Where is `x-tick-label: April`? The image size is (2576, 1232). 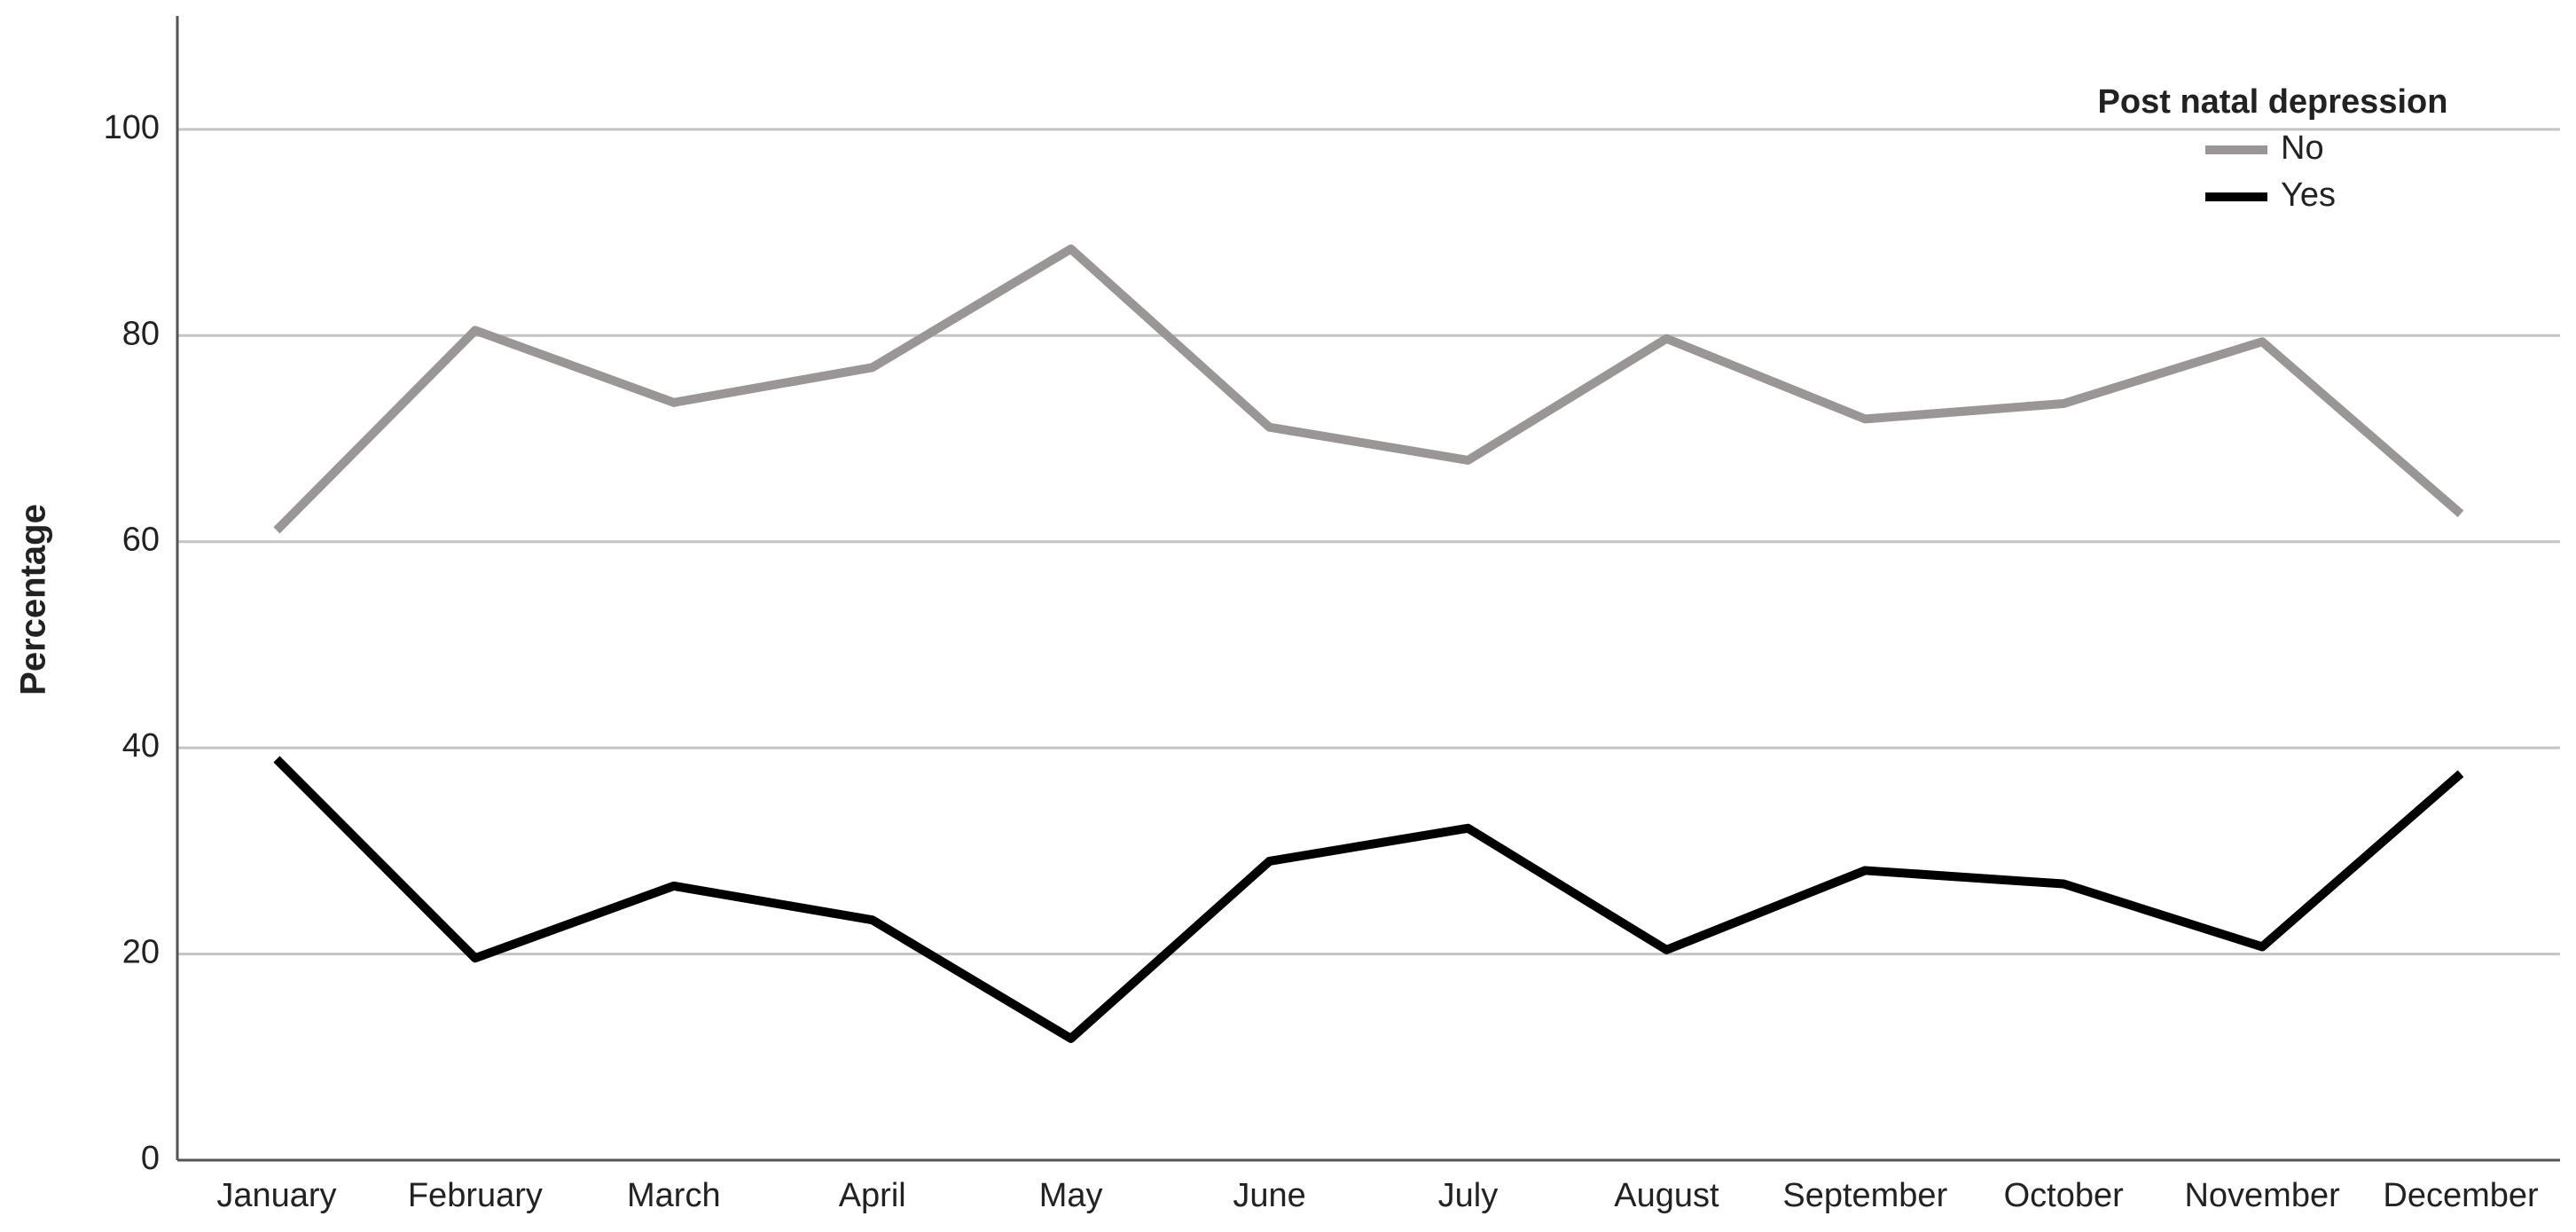
x-tick-label: April is located at coordinates (872, 1195).